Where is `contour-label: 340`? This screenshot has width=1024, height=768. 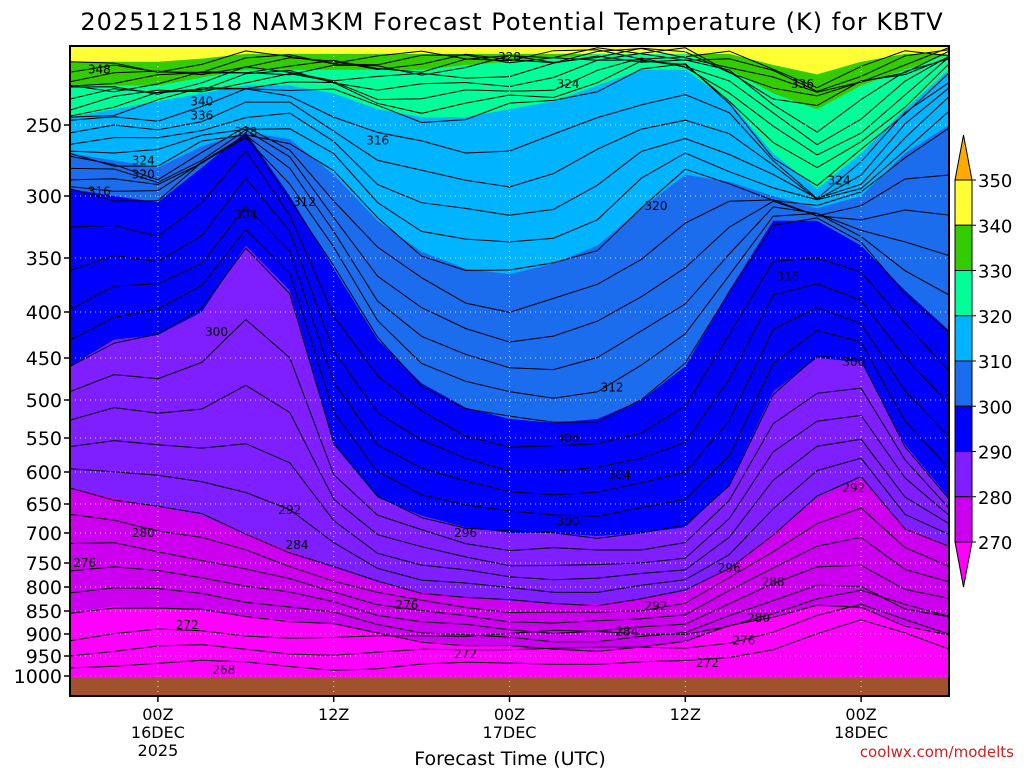 contour-label: 340 is located at coordinates (201, 101).